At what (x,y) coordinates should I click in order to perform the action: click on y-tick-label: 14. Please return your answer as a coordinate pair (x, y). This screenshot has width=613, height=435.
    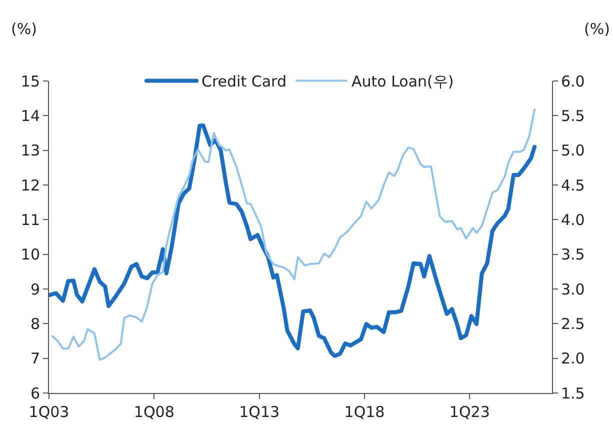
    Looking at the image, I should click on (30, 115).